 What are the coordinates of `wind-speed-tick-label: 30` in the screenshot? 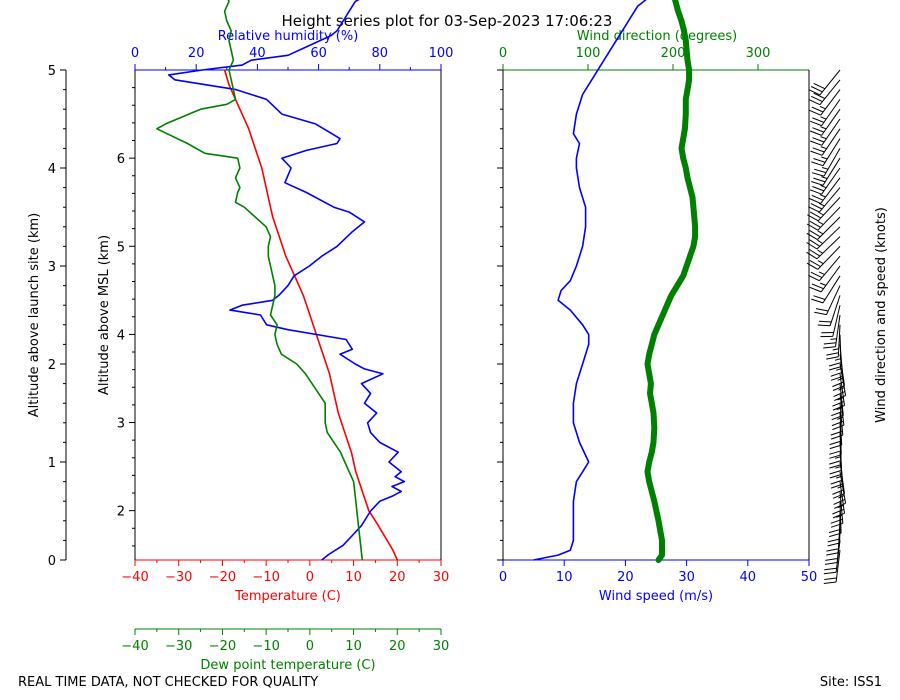 It's located at (686, 577).